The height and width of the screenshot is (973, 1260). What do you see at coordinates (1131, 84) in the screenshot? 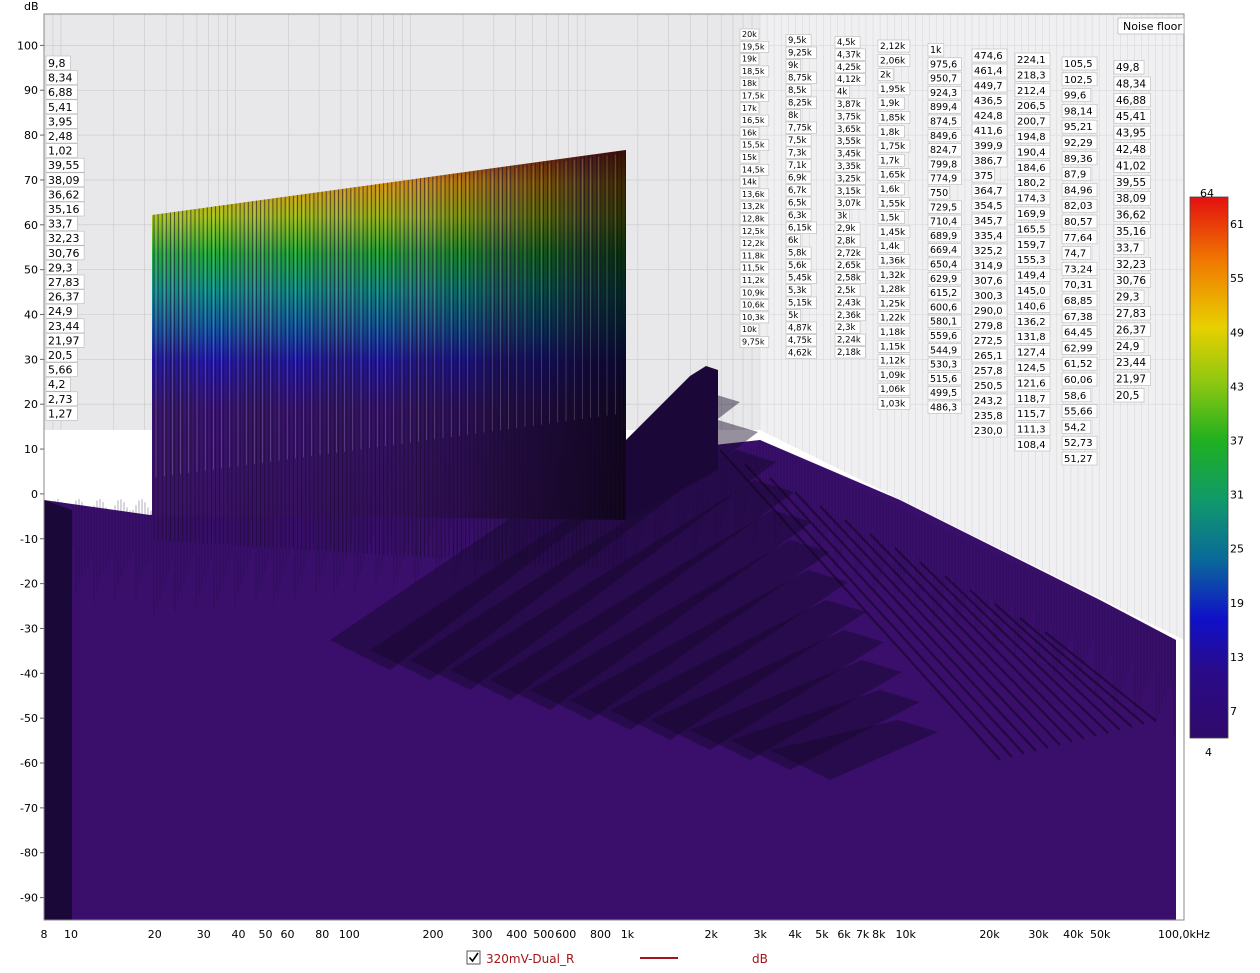
I see `slice-label: 48,34` at bounding box center [1131, 84].